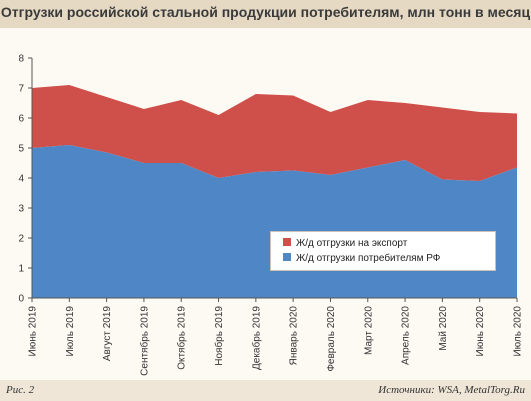 The image size is (531, 401). What do you see at coordinates (481, 390) in the screenshot?
I see `source-text: WSA, MetalTorg.Ru` at bounding box center [481, 390].